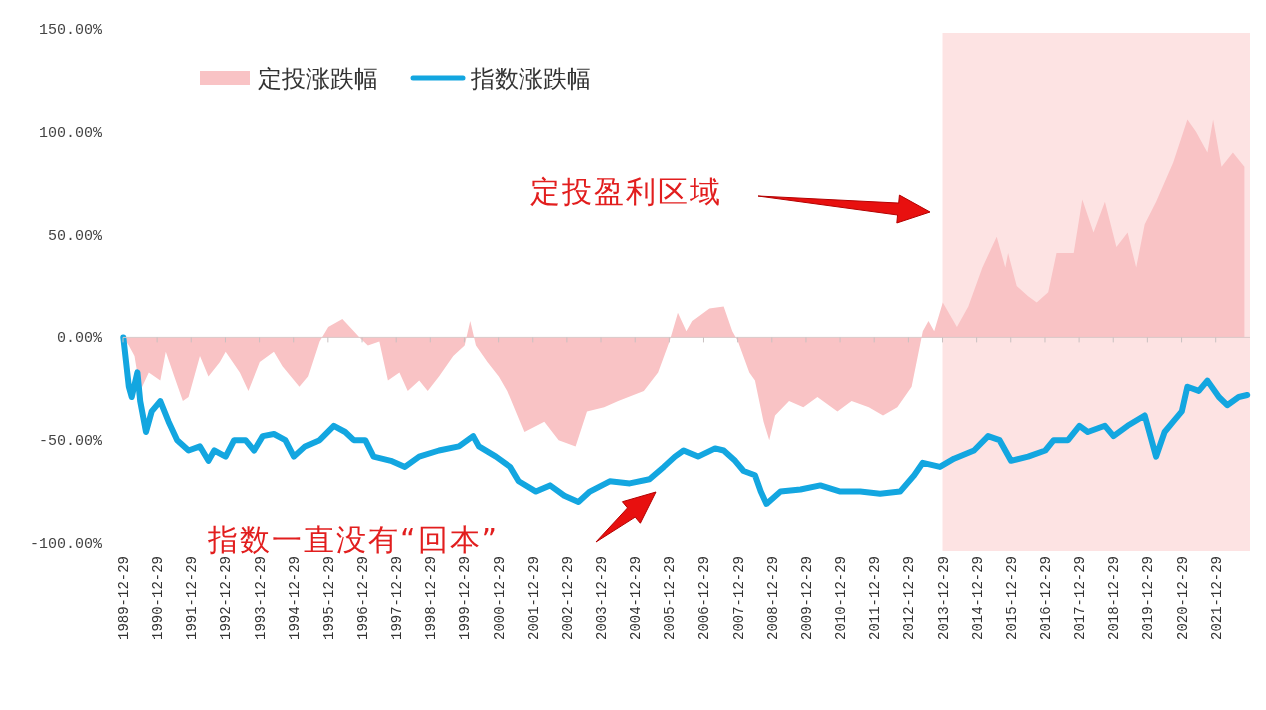 This screenshot has height=710, width=1266. I want to click on x-tick-label: 2015-12-29, so click(1011, 598).